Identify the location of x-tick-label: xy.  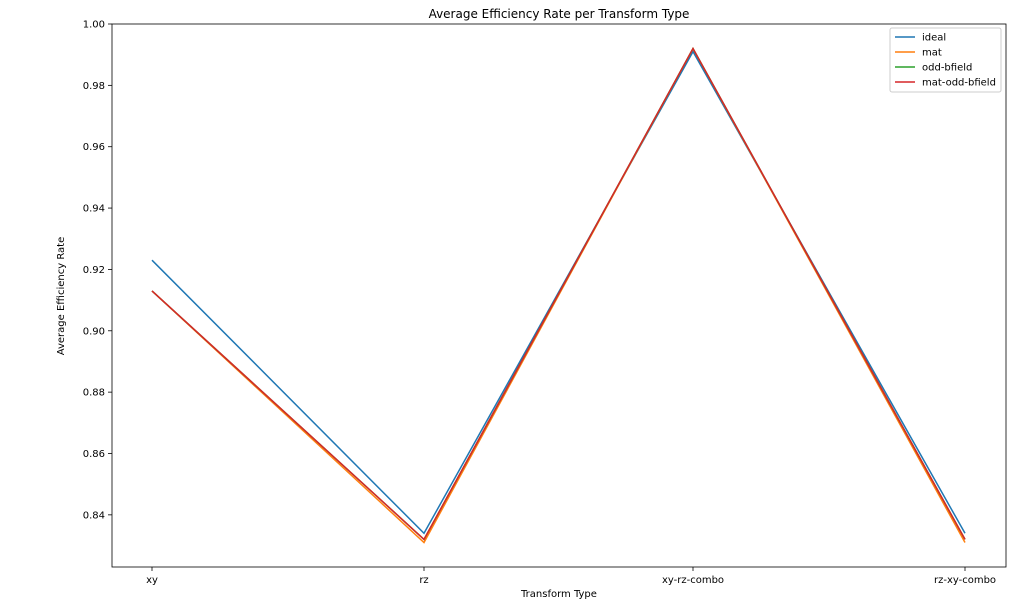
(152, 580).